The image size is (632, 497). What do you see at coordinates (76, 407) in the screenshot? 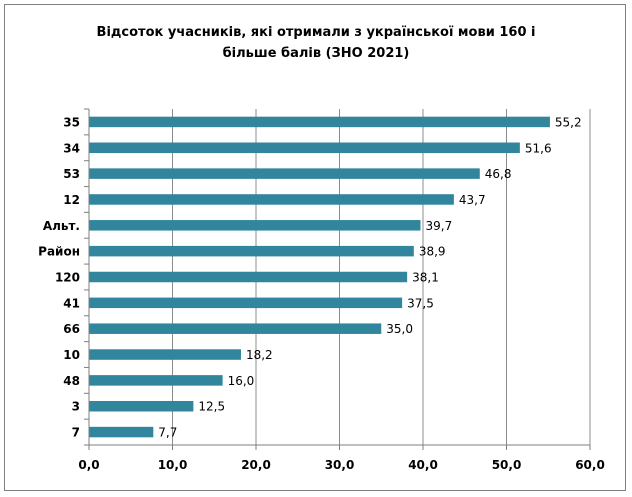
I see `category-label: 3` at bounding box center [76, 407].